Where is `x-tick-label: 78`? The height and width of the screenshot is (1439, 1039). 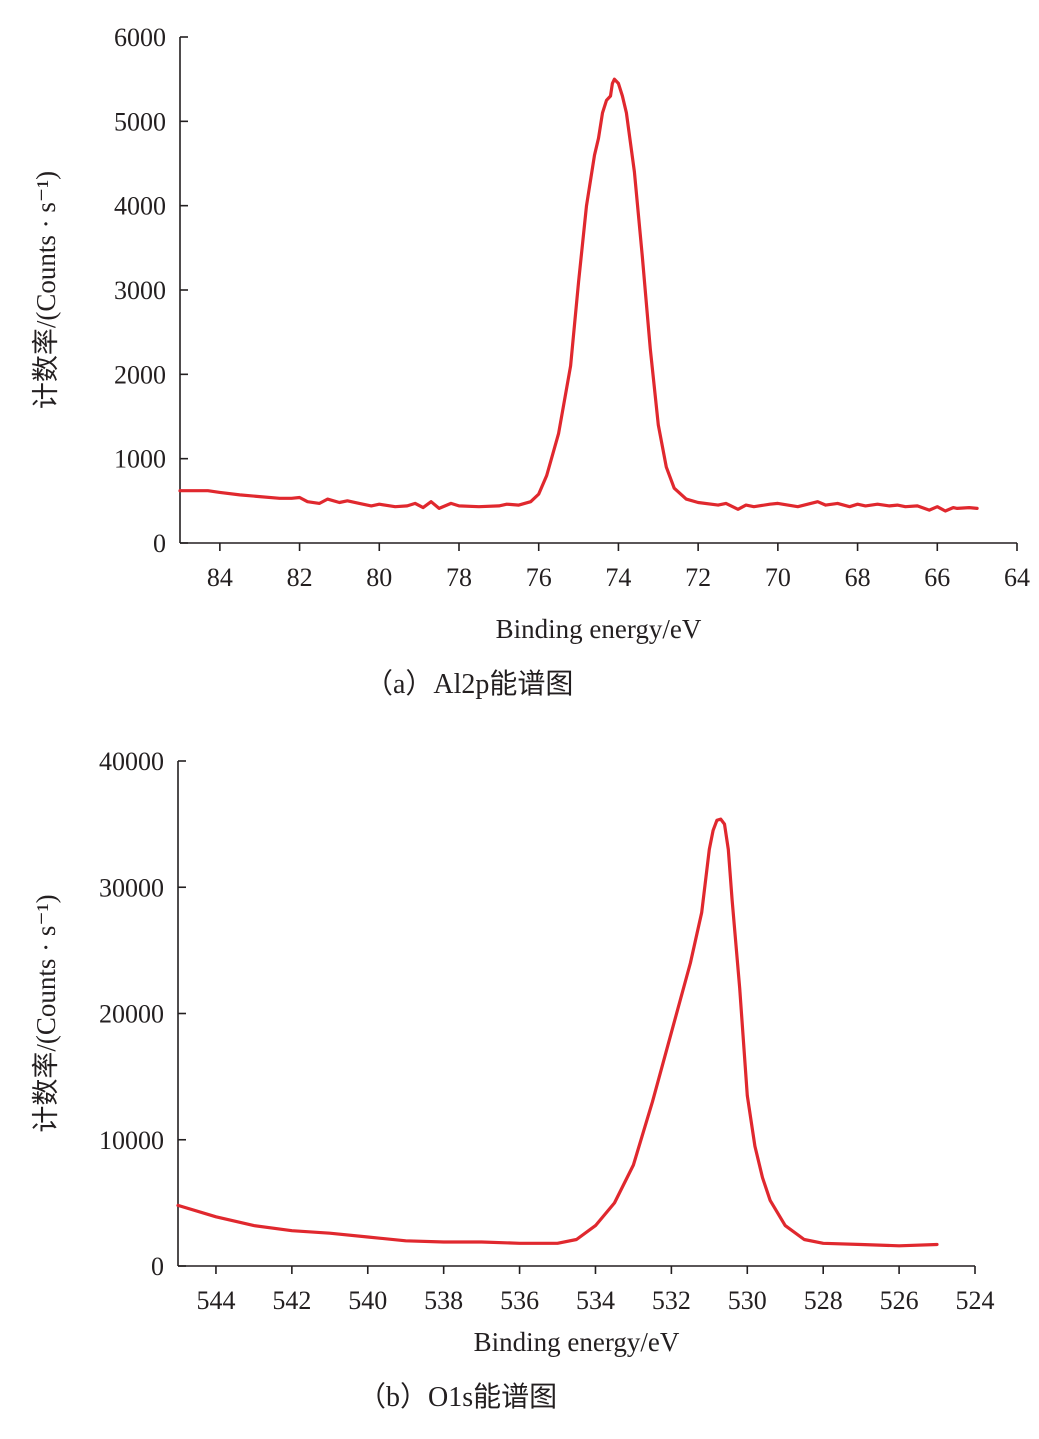 x-tick-label: 78 is located at coordinates (459, 577).